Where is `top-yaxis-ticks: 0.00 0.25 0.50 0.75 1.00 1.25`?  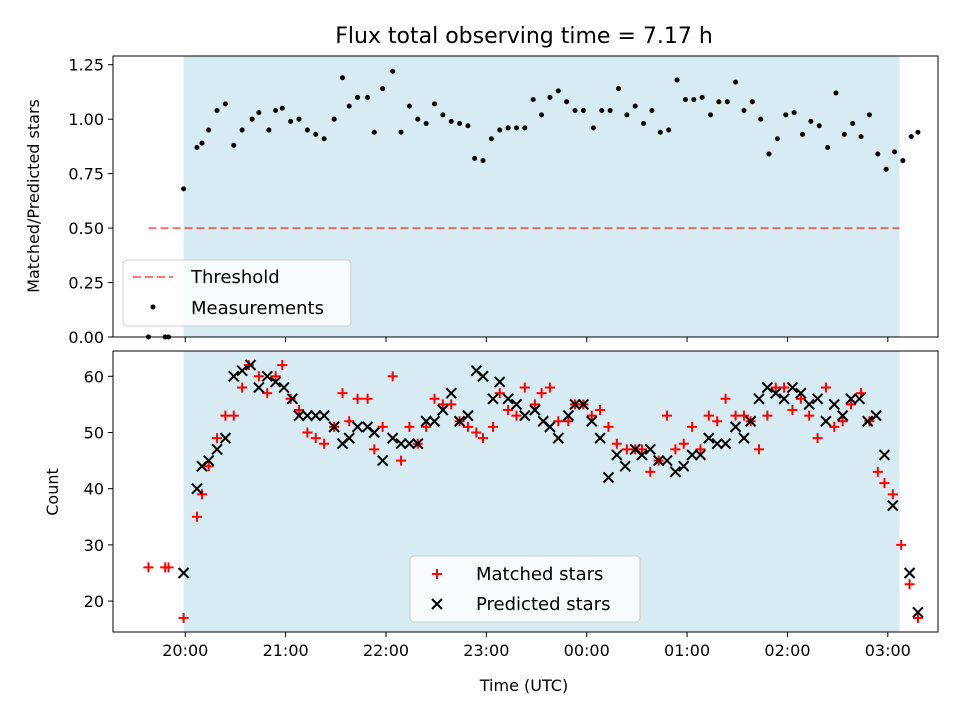 top-yaxis-ticks: 0.00 0.25 0.50 0.75 1.00 1.25 is located at coordinates (90, 201).